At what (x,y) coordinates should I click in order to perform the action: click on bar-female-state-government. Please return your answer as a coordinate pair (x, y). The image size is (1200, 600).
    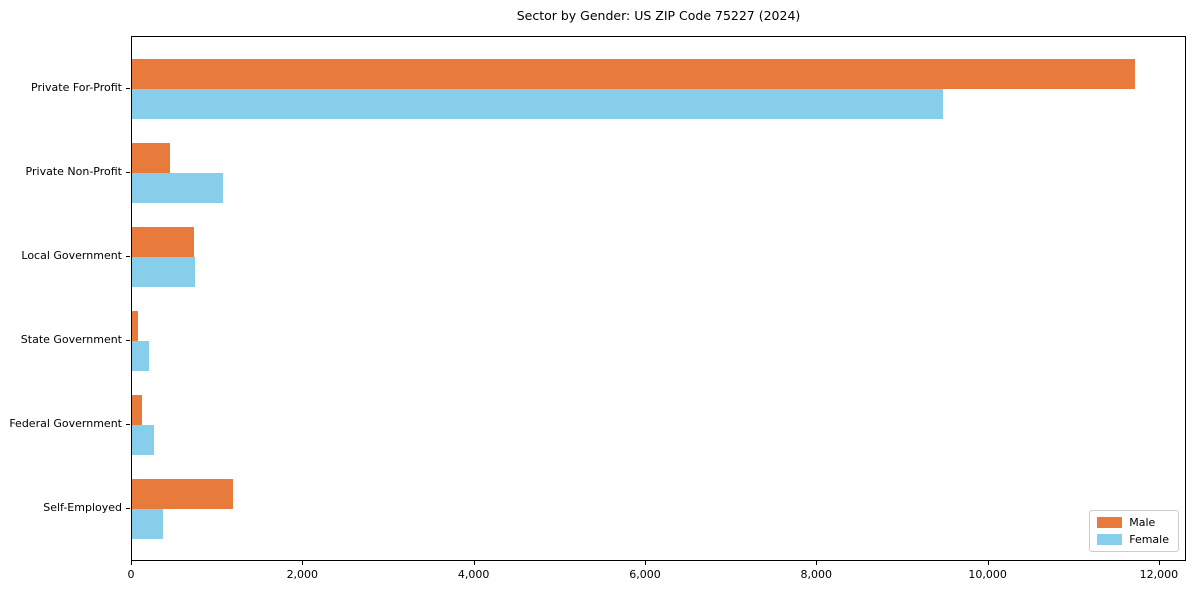
    Looking at the image, I should click on (141, 356).